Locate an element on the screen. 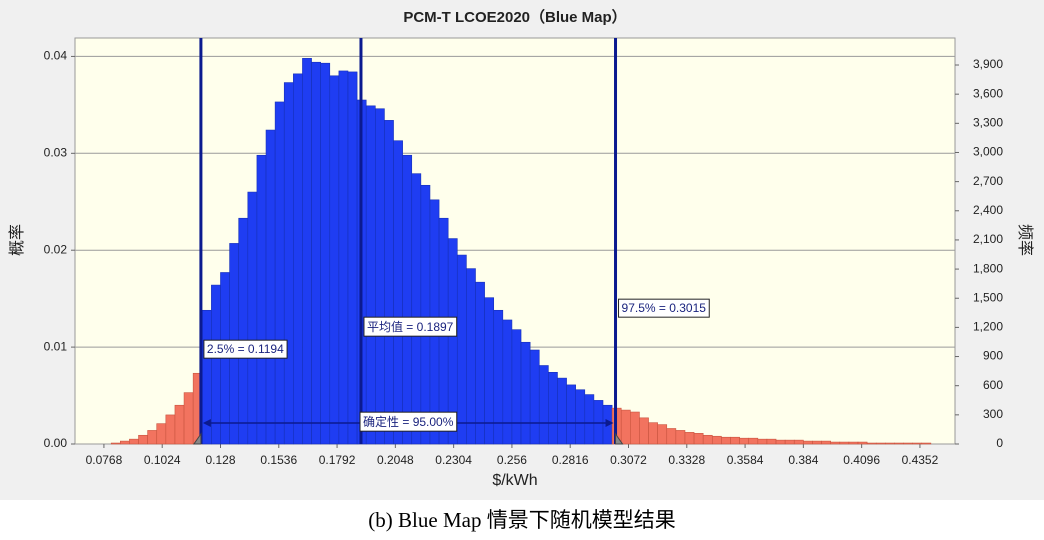  lower-label-box is located at coordinates (245, 349).